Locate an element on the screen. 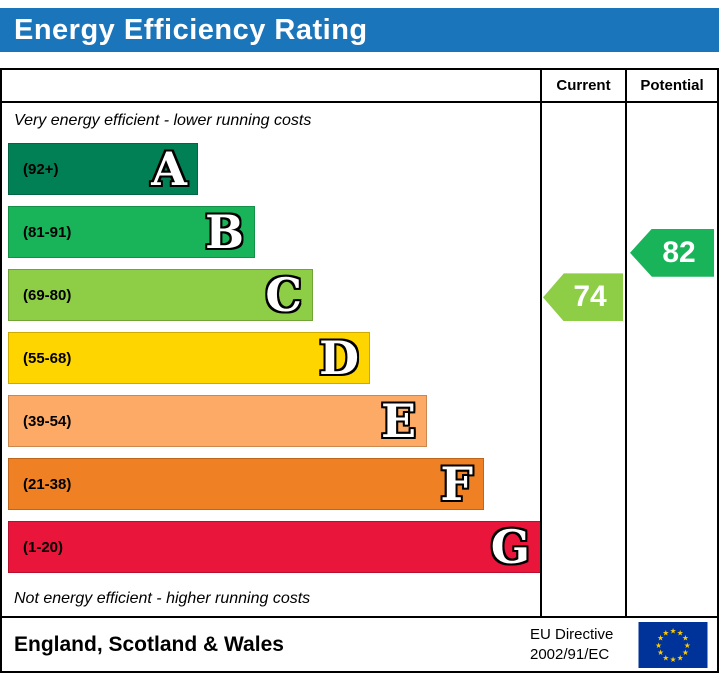  current-column-header: Current is located at coordinates (583, 85).